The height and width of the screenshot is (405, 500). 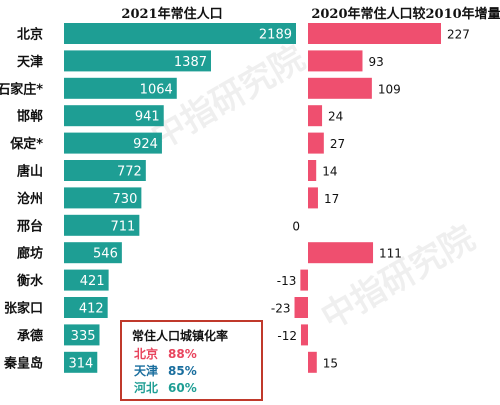 I want to click on category-label: 邢台, so click(x=30, y=226).